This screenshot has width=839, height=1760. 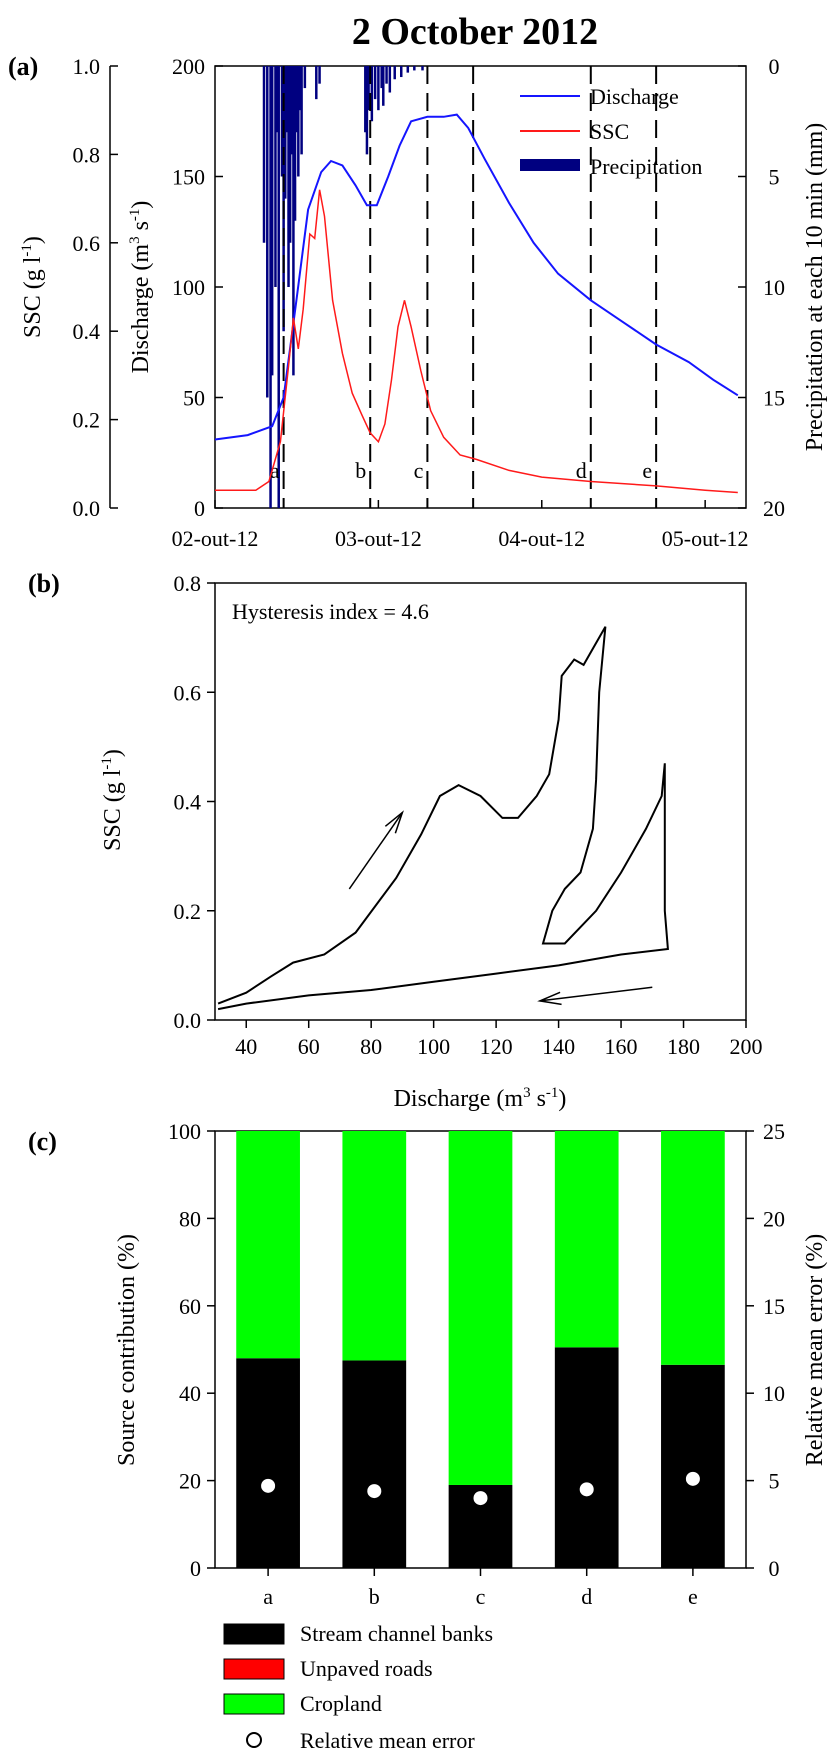 I want to click on sample-marker-label: d, so click(x=581, y=470).